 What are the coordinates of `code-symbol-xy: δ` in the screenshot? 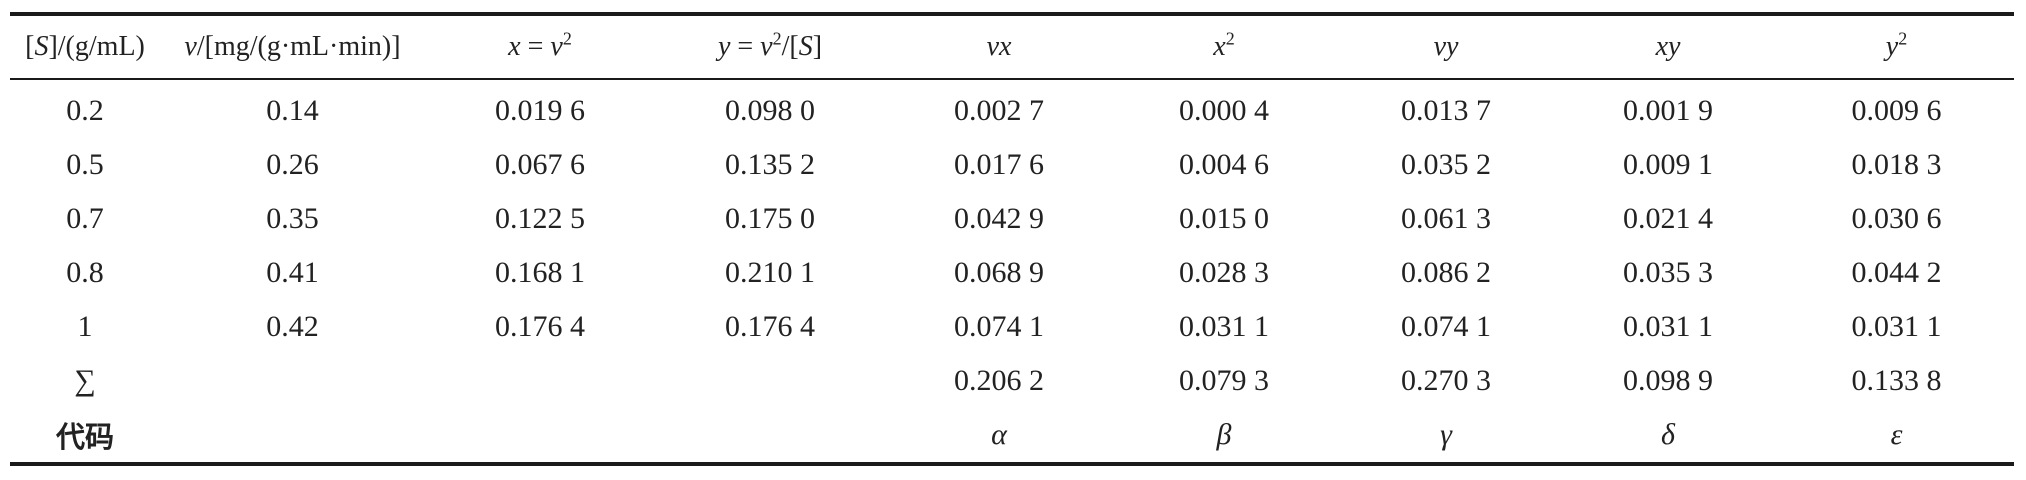 It's located at (1668, 434).